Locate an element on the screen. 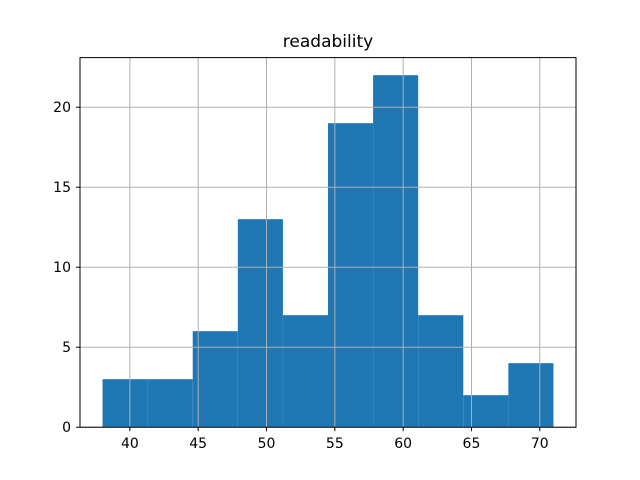 This screenshot has height=480, width=640. x-tick-label: 70 is located at coordinates (540, 444).